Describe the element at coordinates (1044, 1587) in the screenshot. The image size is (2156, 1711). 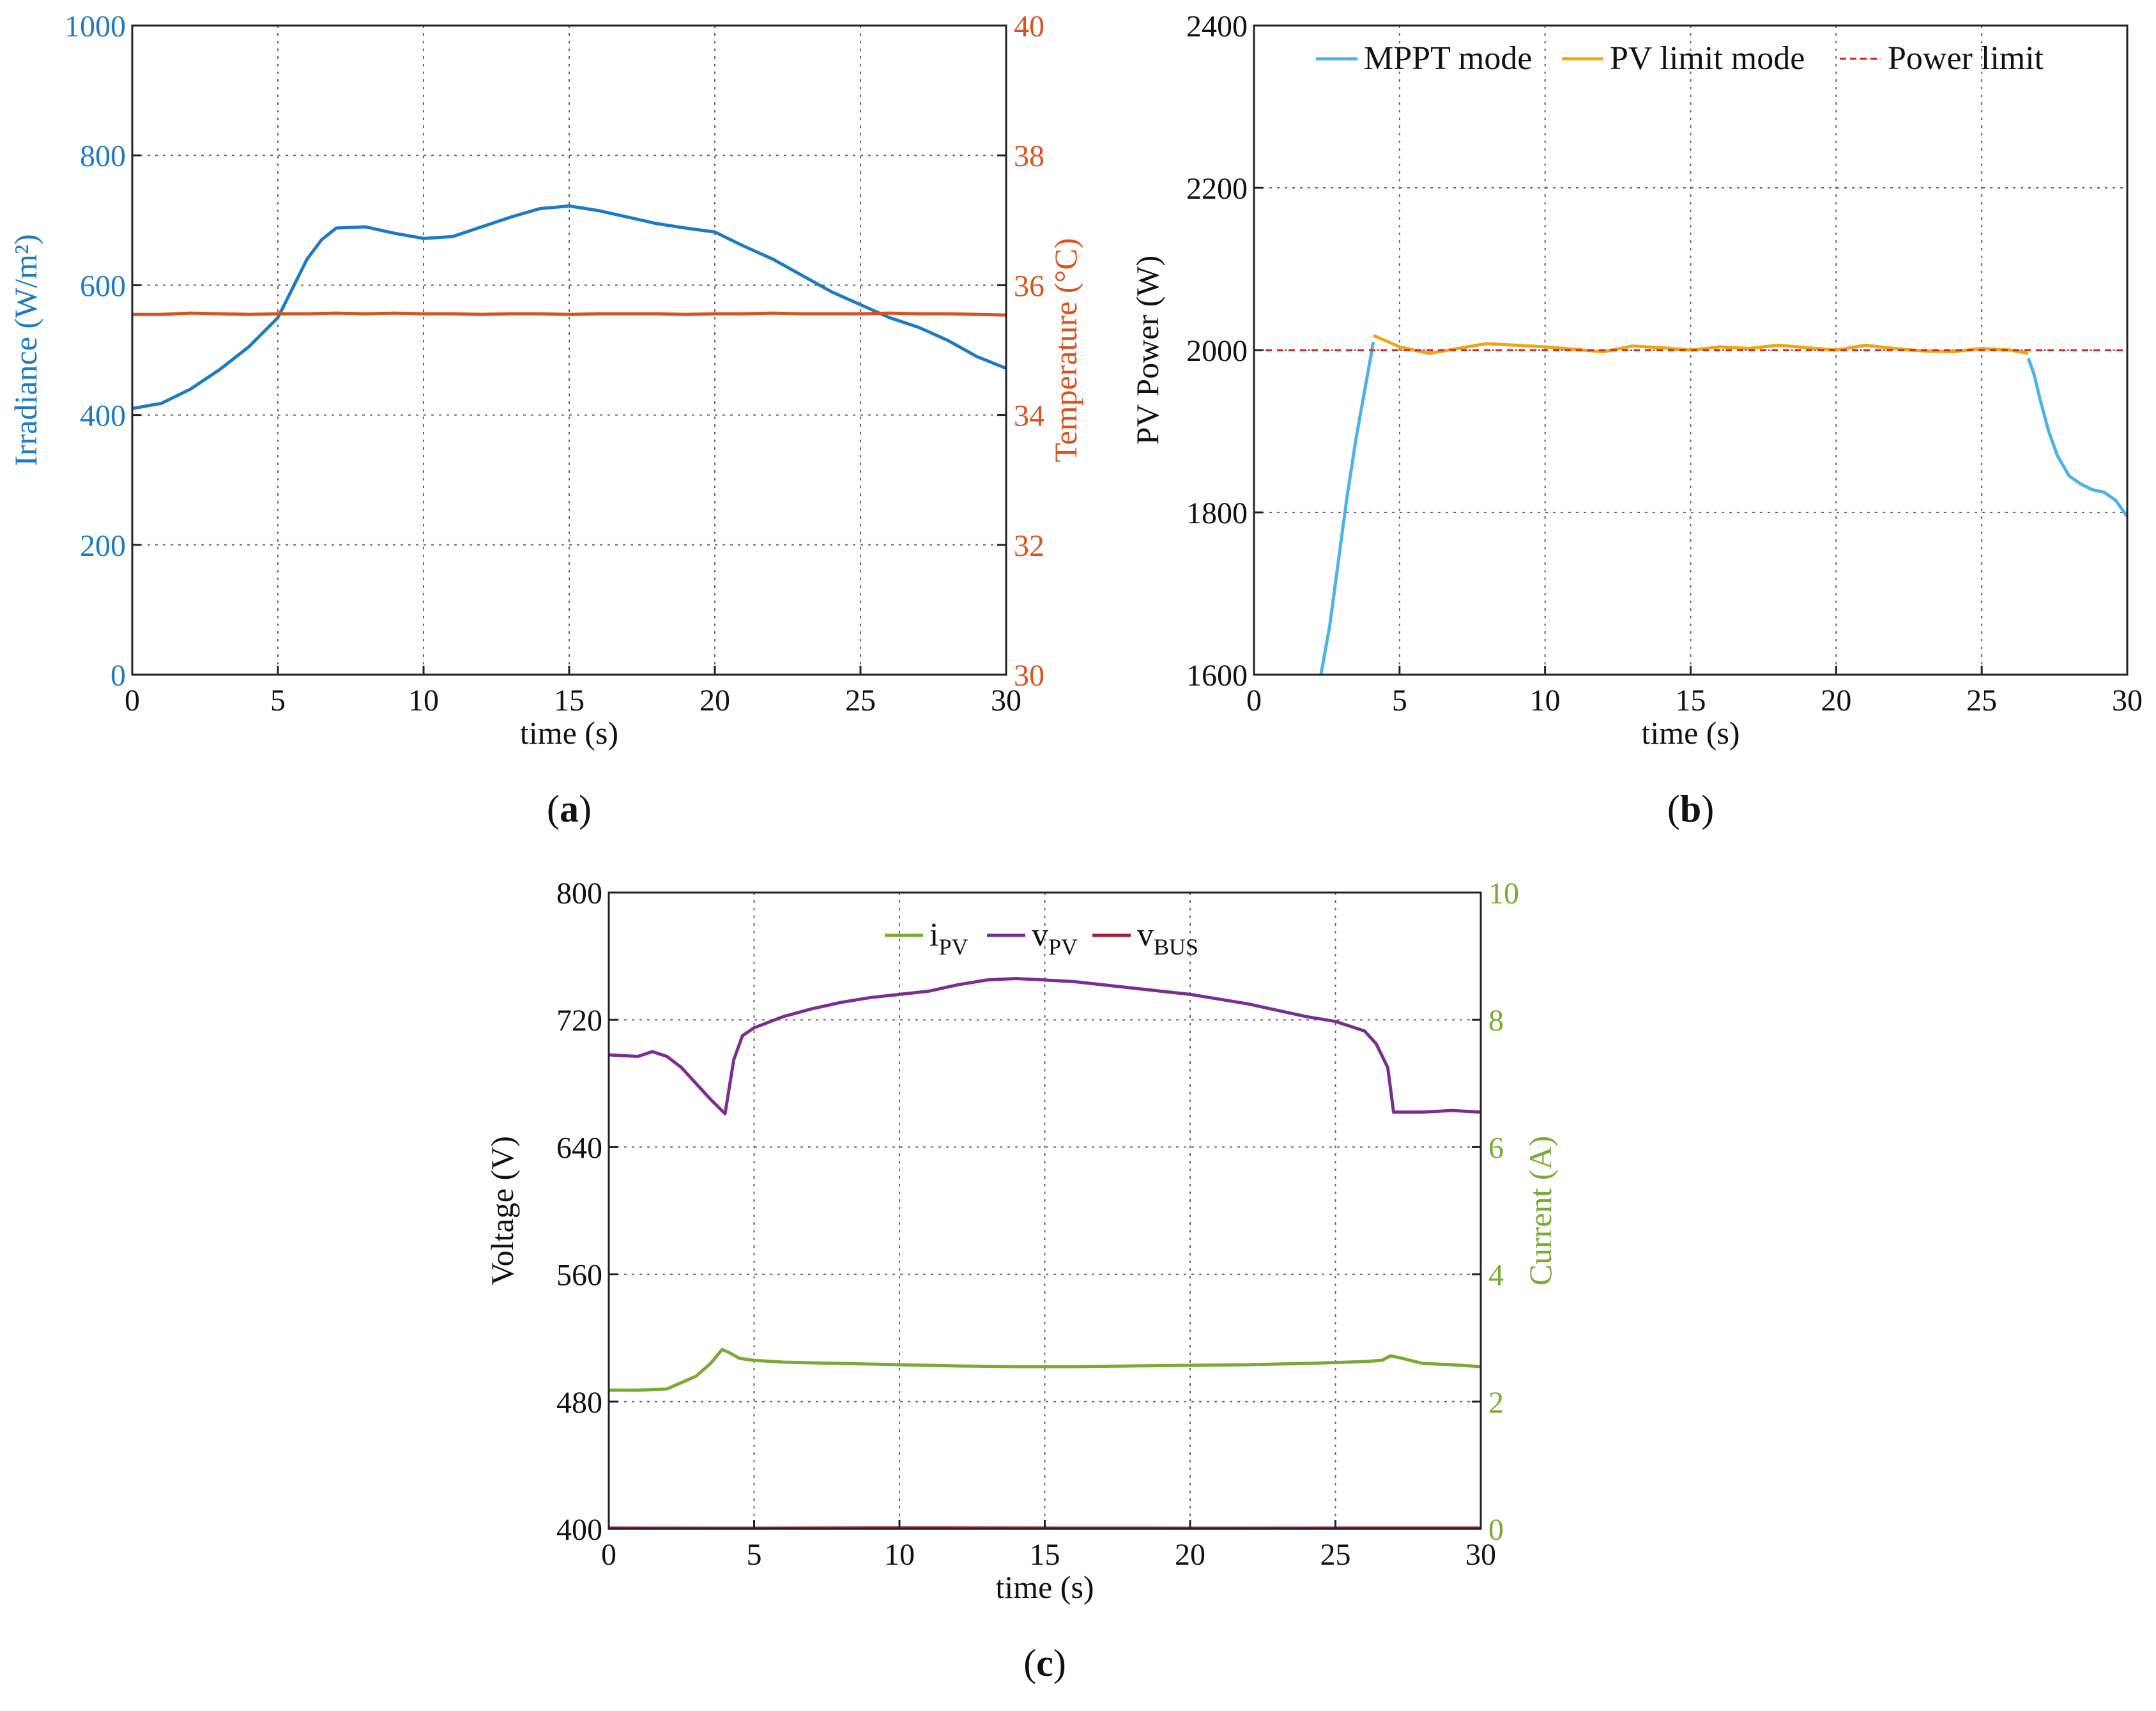
I see `chart-c-x-label: time (s)` at that location.